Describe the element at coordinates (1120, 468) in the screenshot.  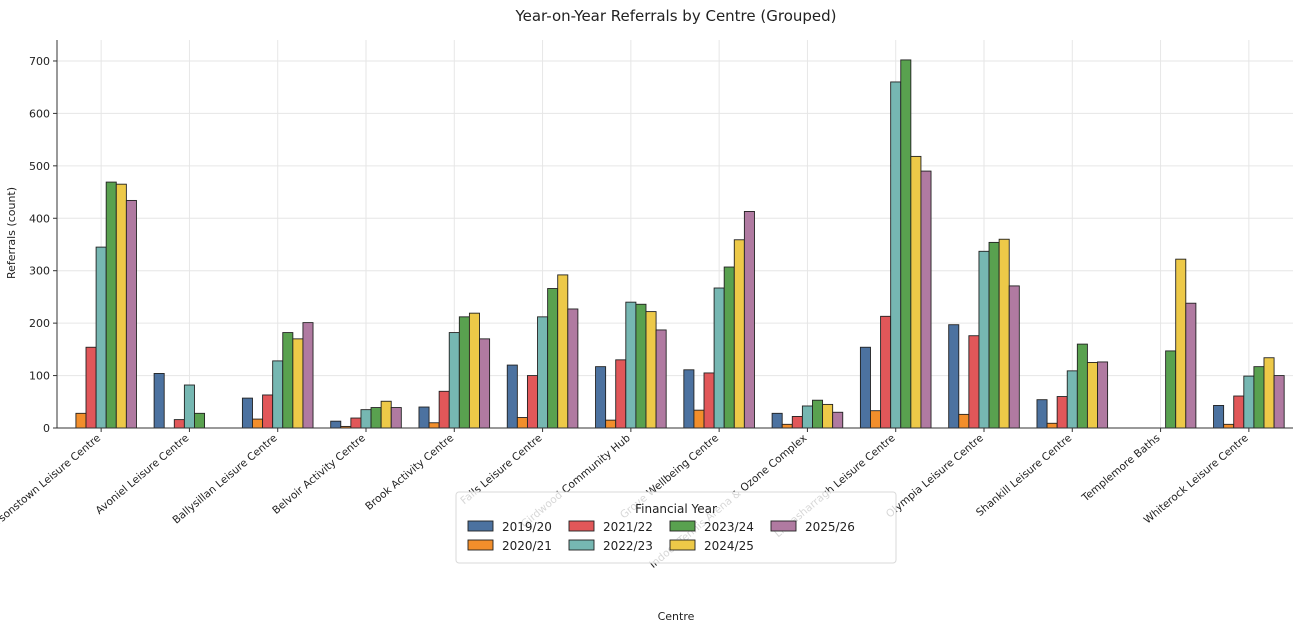
I see `x-tick-label: Templemore Baths` at that location.